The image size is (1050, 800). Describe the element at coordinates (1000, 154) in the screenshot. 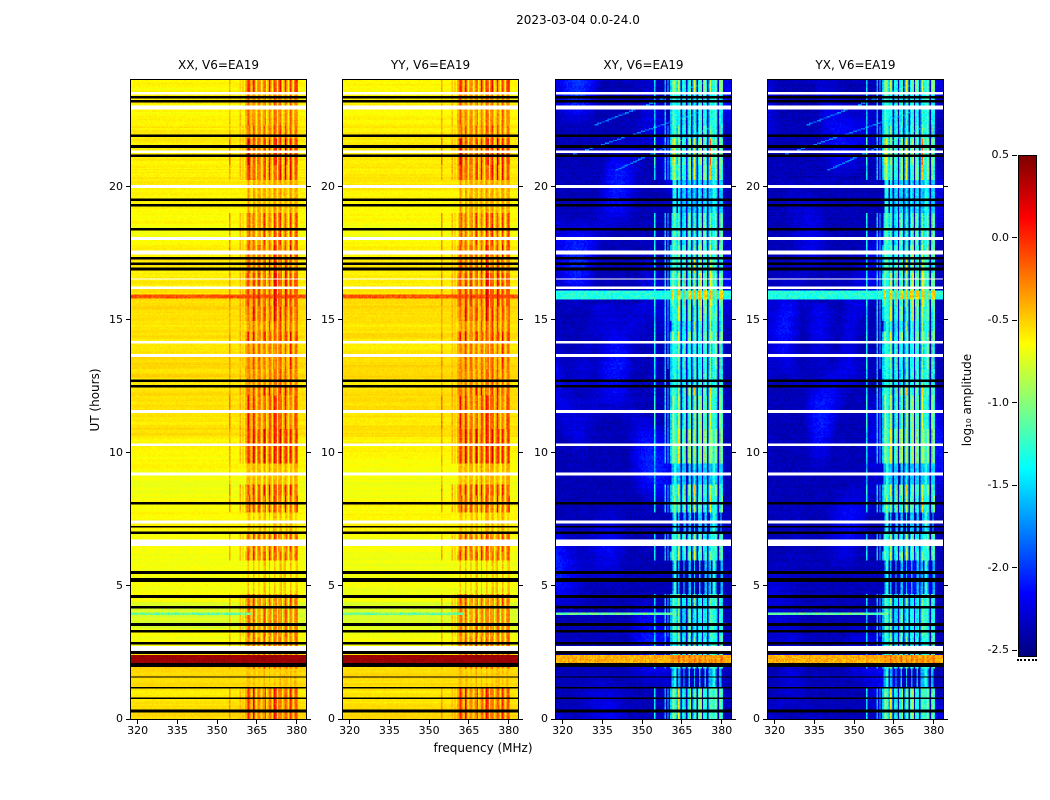

I see `colorbar-tick-label: 0.5` at that location.